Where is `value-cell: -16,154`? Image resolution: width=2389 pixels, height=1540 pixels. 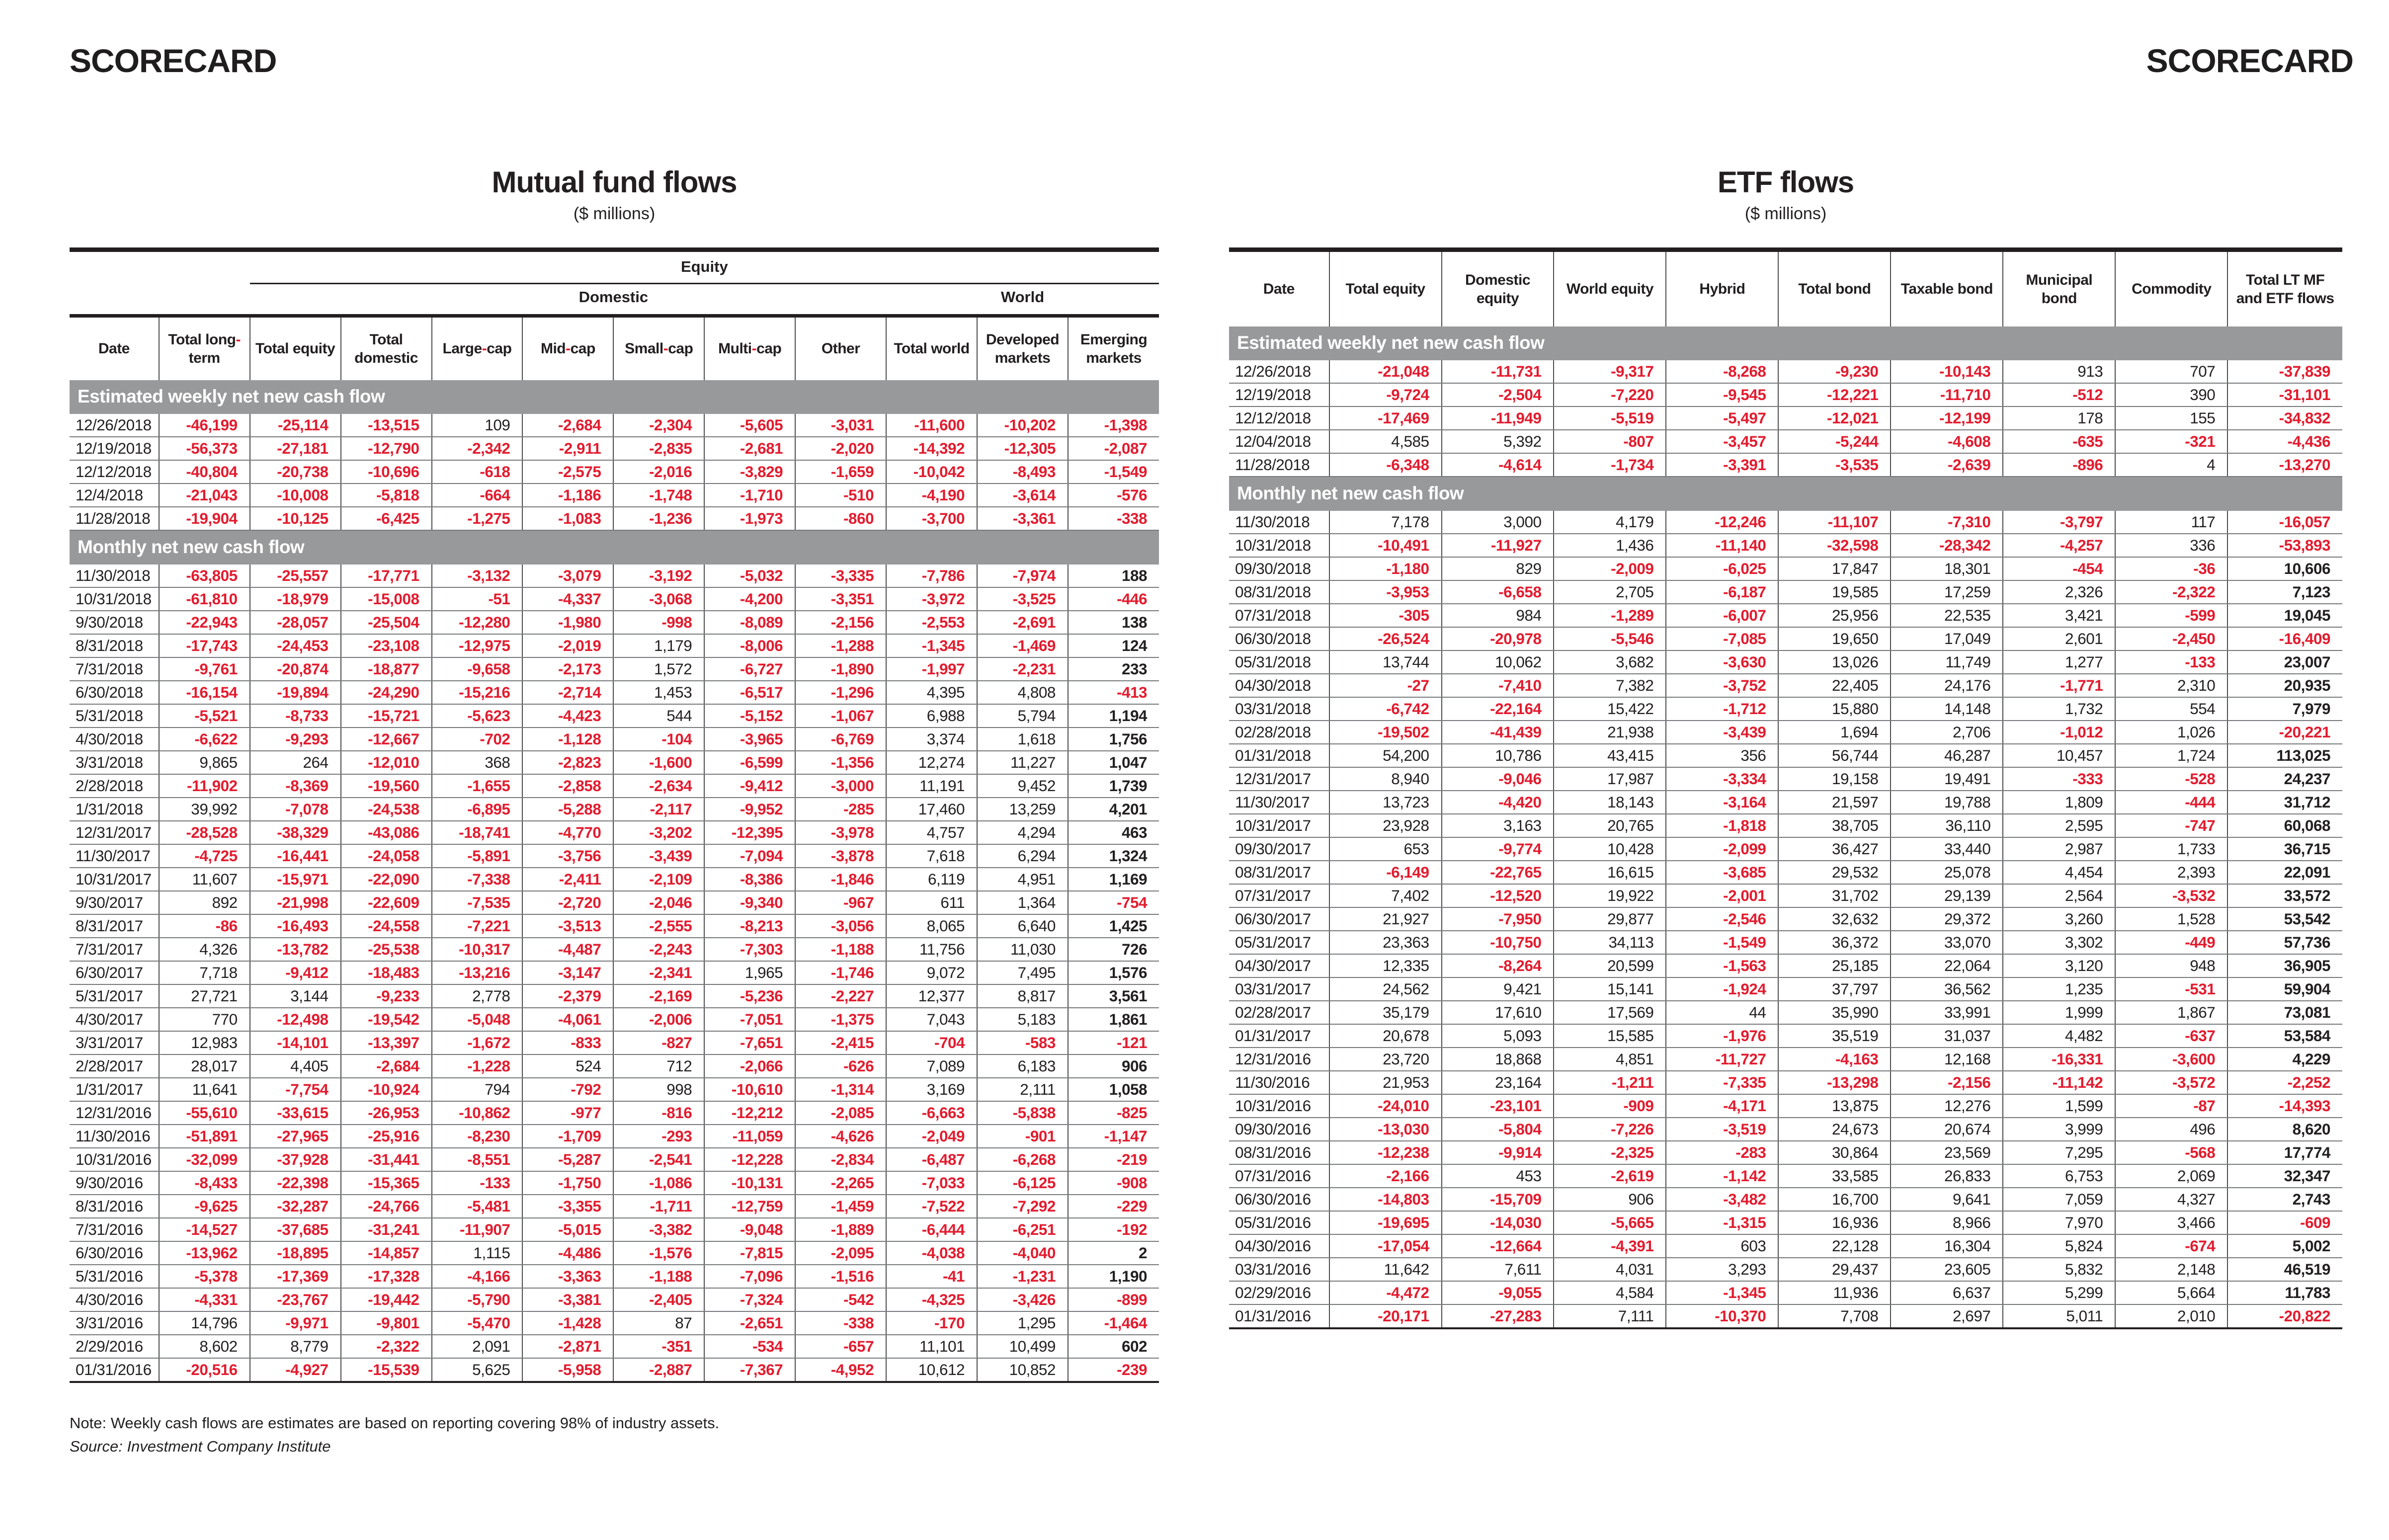 value-cell: -16,154 is located at coordinates (204, 693).